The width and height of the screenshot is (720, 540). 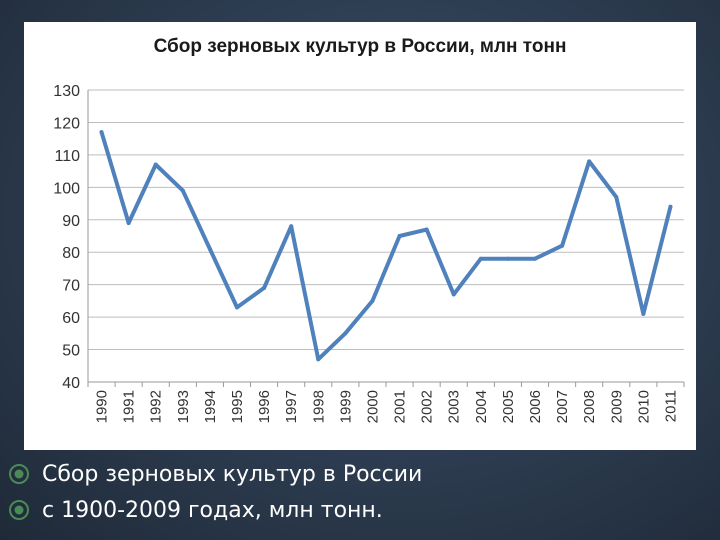 What do you see at coordinates (71, 351) in the screenshot?
I see `y-tick-label: 50` at bounding box center [71, 351].